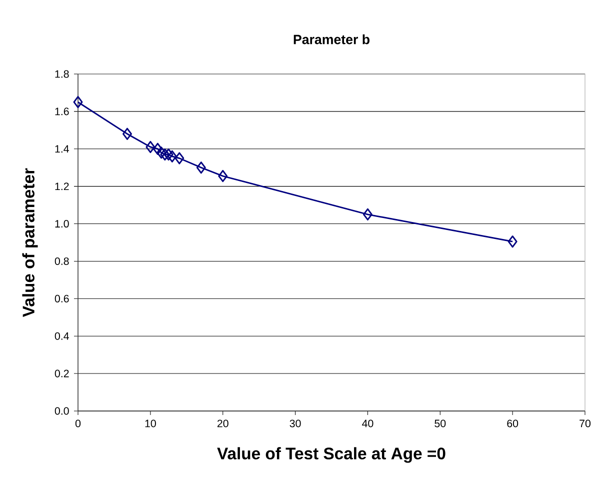 The height and width of the screenshot is (489, 611). Describe the element at coordinates (61, 336) in the screenshot. I see `y-tick-label: 0.4` at that location.